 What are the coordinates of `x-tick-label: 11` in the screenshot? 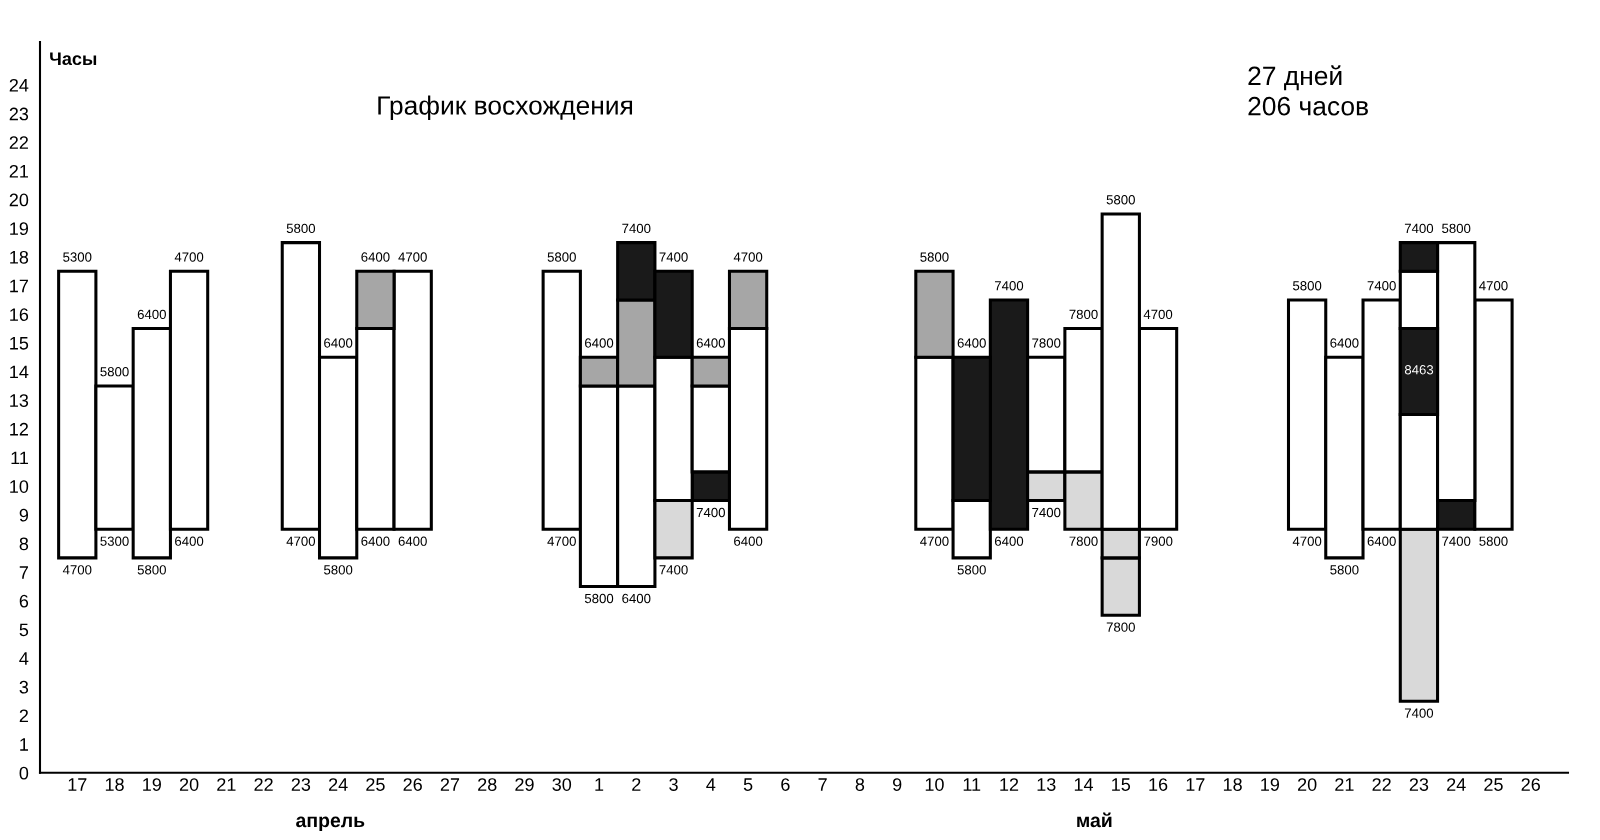 It's located at (972, 784).